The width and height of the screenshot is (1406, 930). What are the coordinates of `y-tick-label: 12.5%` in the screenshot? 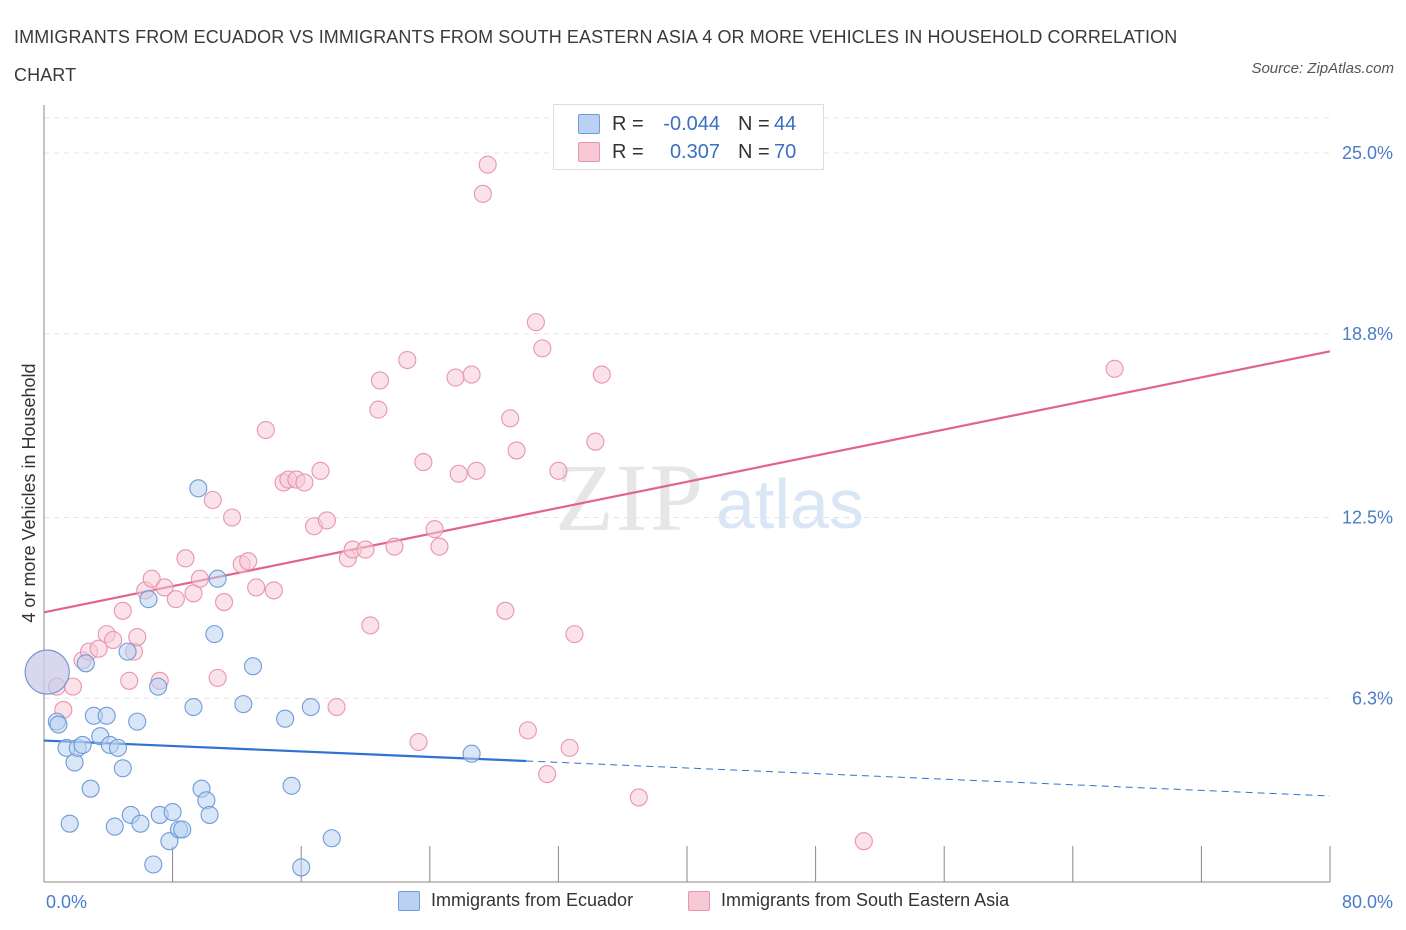 It's located at (1367, 517).